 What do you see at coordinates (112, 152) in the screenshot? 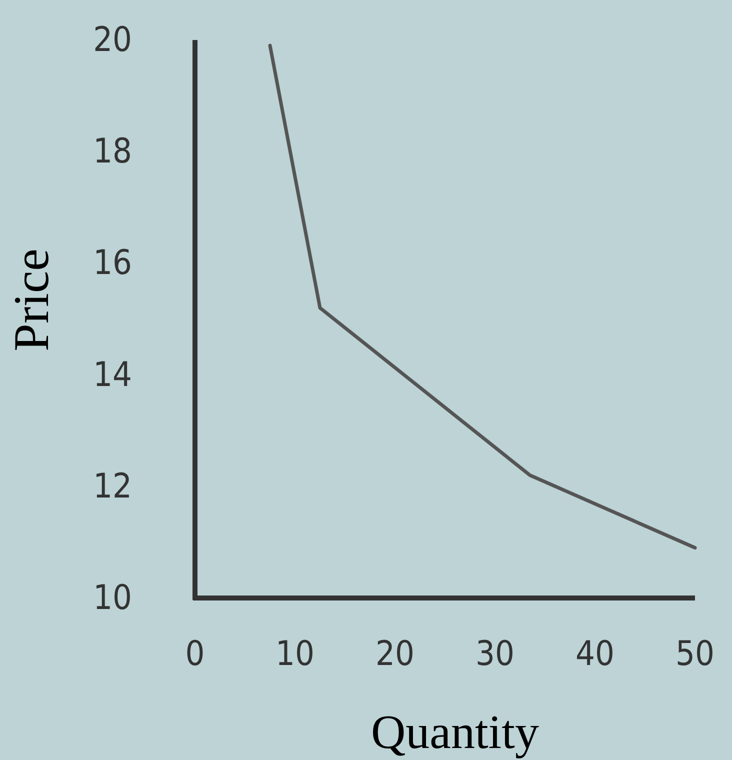
I see `y-tick-label: 18` at bounding box center [112, 152].